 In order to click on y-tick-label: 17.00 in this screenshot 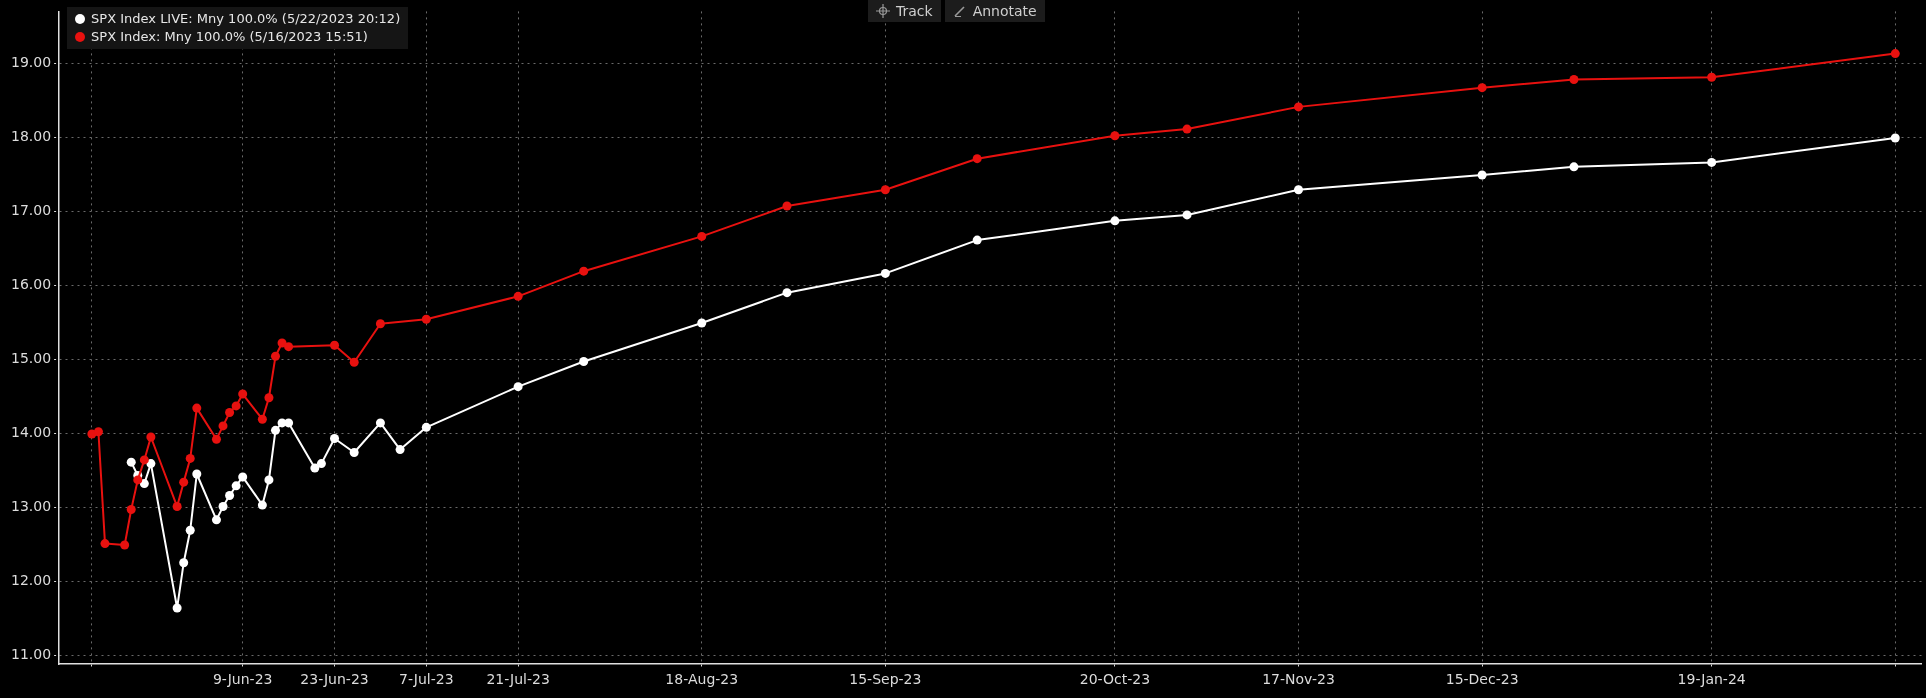, I will do `click(31, 209)`.